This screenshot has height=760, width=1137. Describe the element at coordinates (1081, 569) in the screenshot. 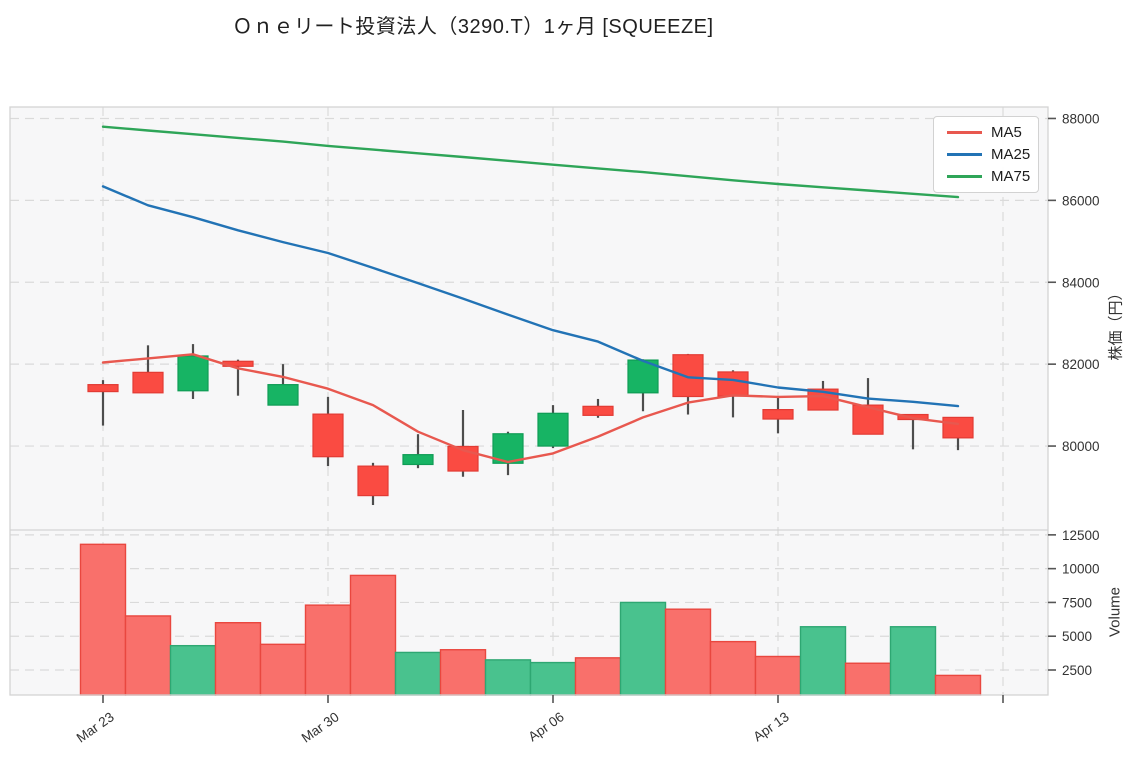

I see `volume-tick-label: 10000` at that location.